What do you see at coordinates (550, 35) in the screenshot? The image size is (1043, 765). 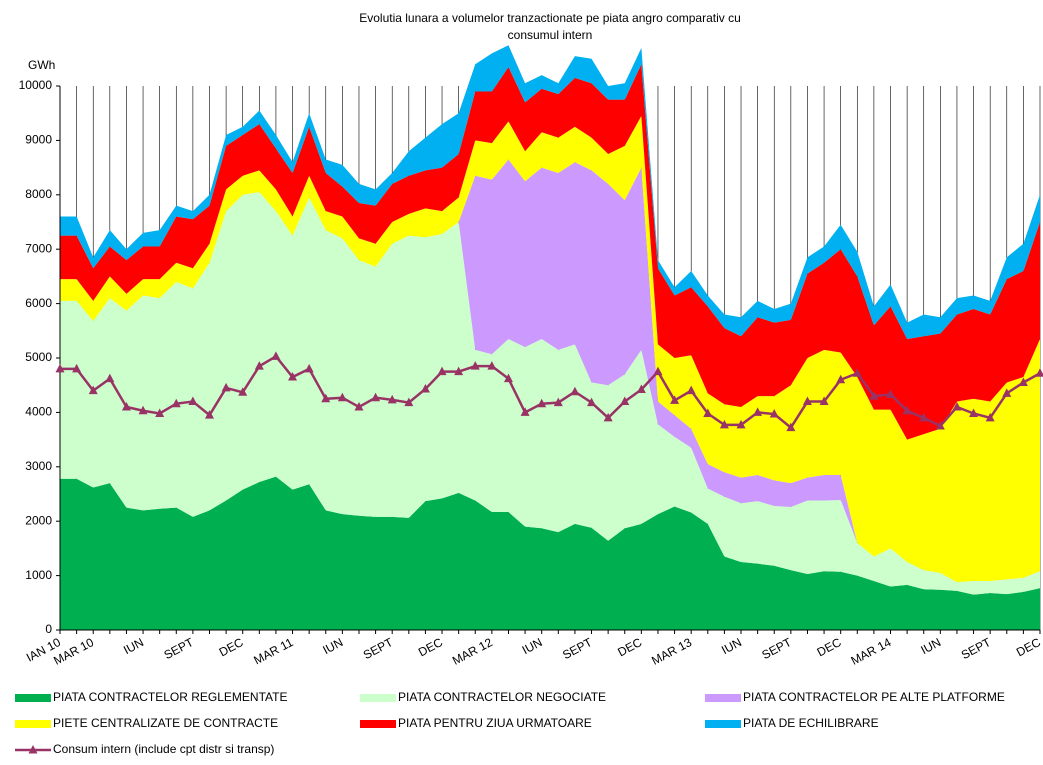 I see `chart-title: consumul intern` at bounding box center [550, 35].